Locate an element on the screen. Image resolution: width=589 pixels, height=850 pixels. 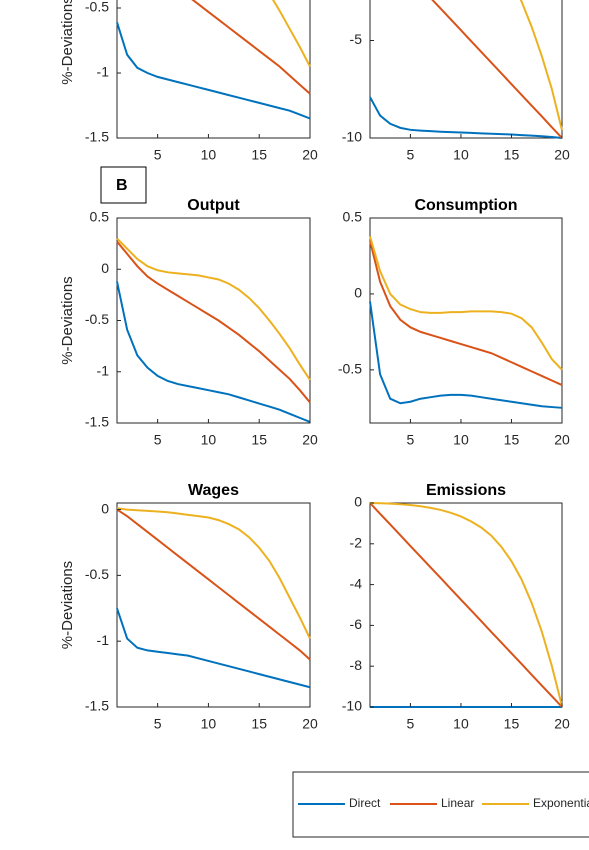
legend-label: Direct is located at coordinates (365, 803).